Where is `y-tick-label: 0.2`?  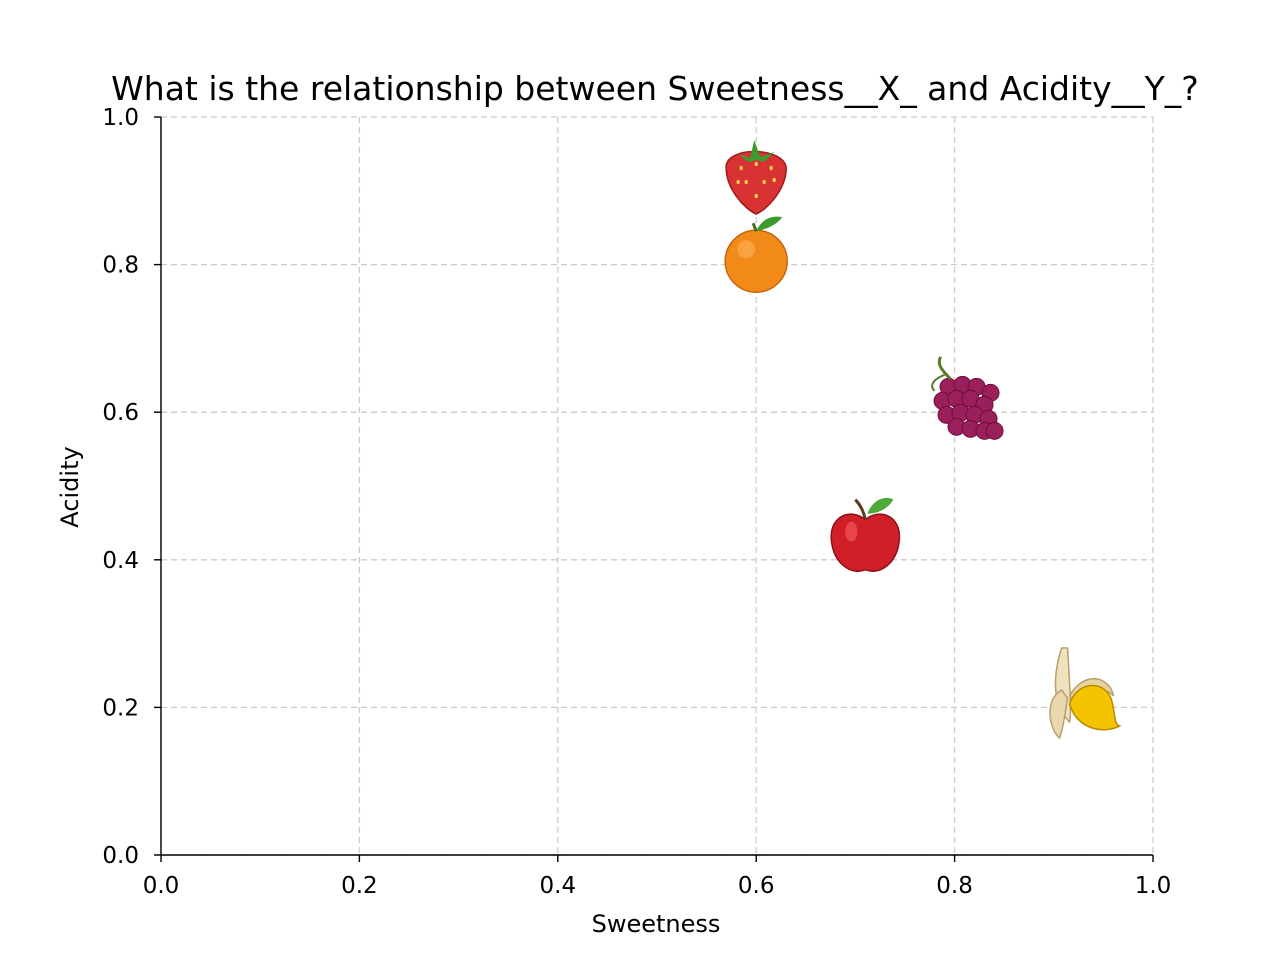 y-tick-label: 0.2 is located at coordinates (120, 708).